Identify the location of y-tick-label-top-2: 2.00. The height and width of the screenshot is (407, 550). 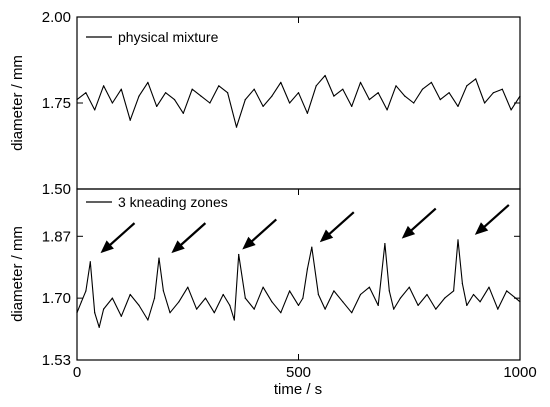
(56, 17).